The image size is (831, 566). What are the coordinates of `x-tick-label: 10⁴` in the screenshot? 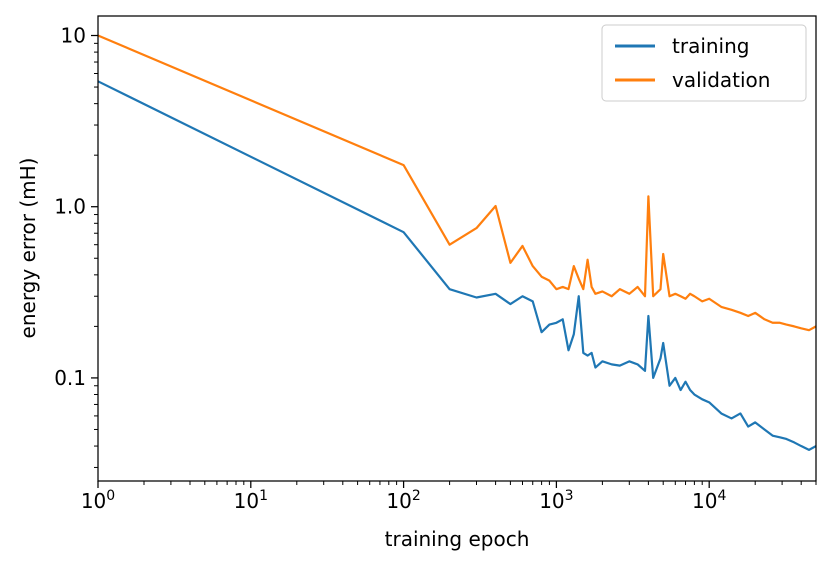 It's located at (709, 500).